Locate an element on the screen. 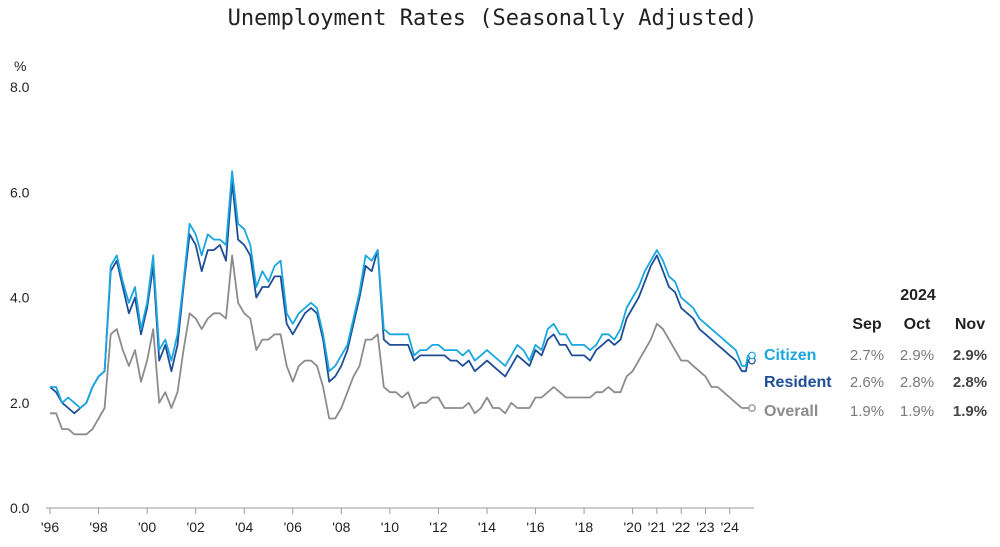  legend-label-resident: Resident is located at coordinates (798, 382).